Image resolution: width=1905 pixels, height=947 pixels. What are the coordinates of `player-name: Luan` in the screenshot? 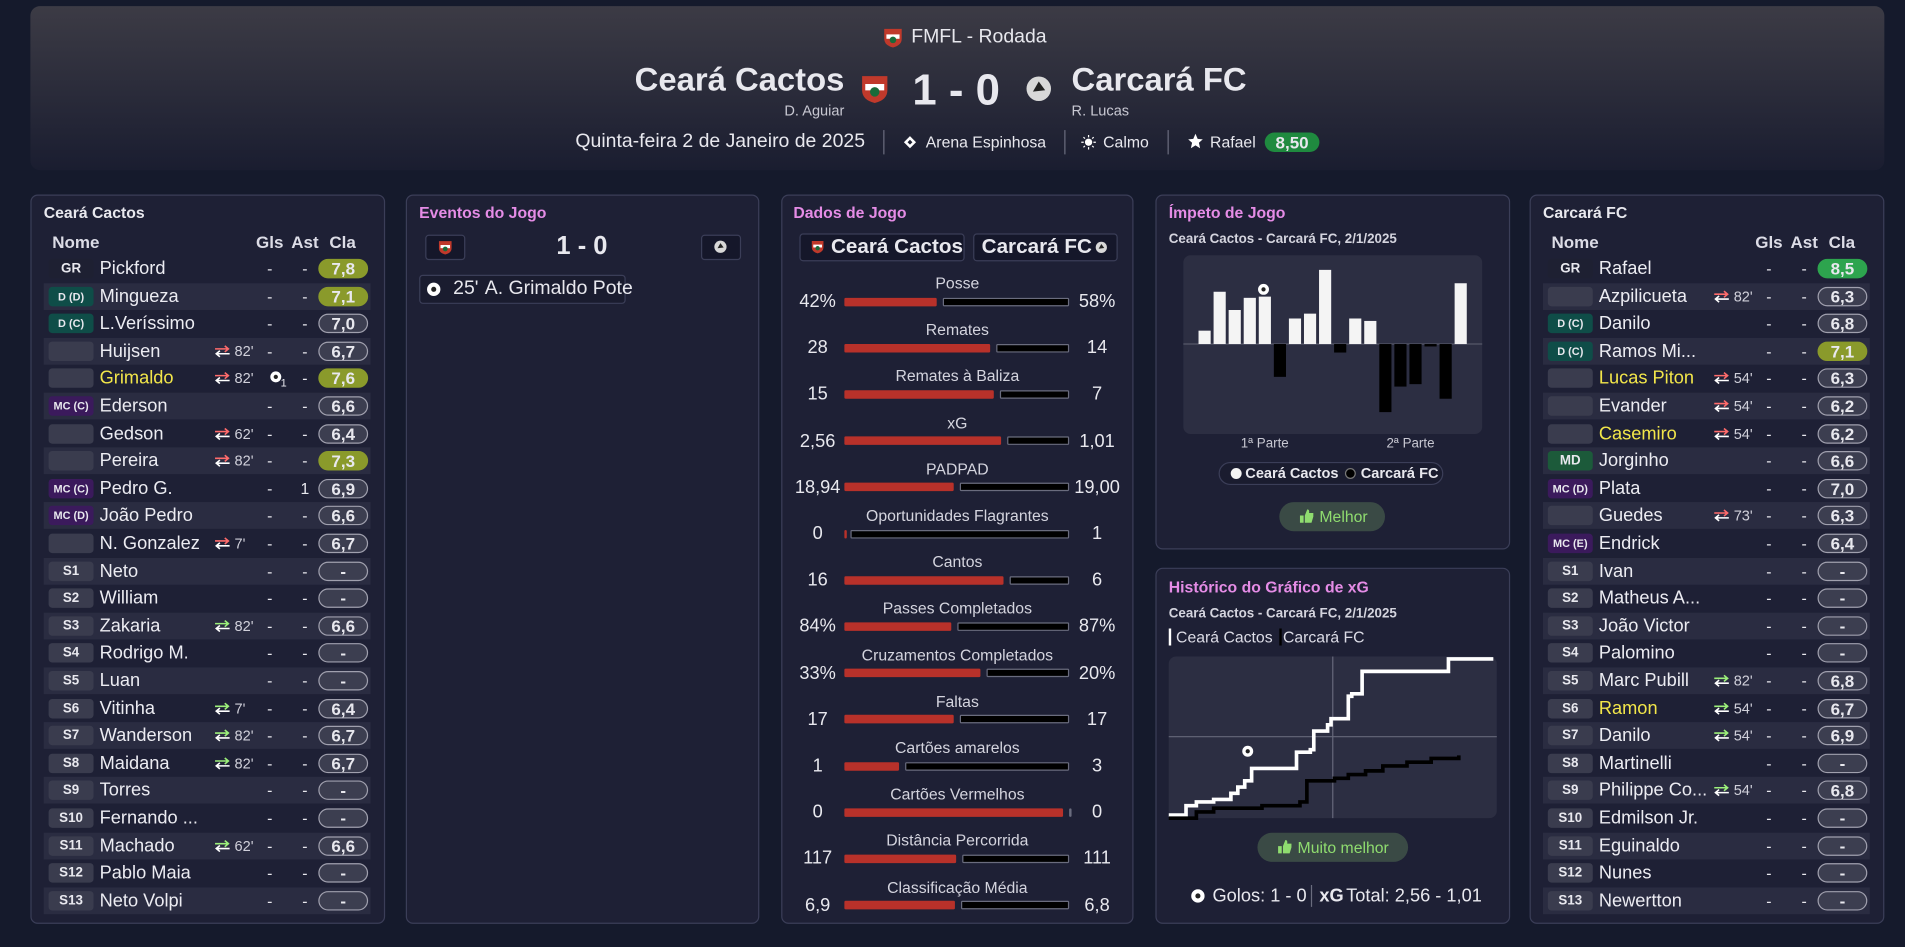 It's located at (120, 681).